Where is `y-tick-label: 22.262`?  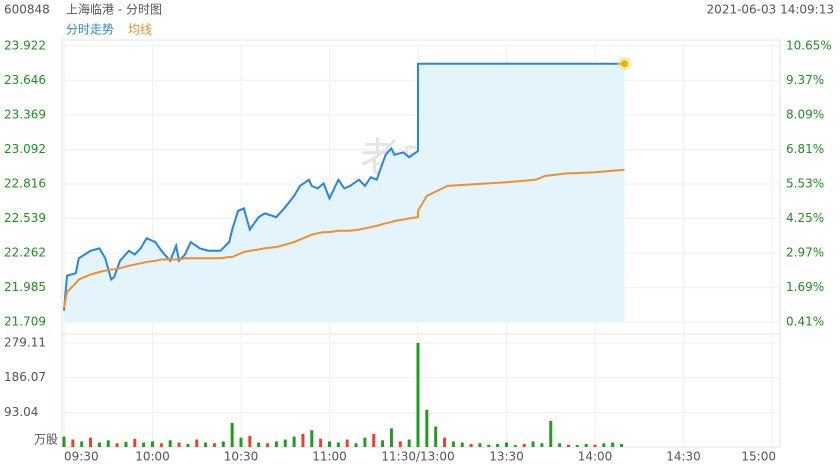
y-tick-label: 22.262 is located at coordinates (25, 253).